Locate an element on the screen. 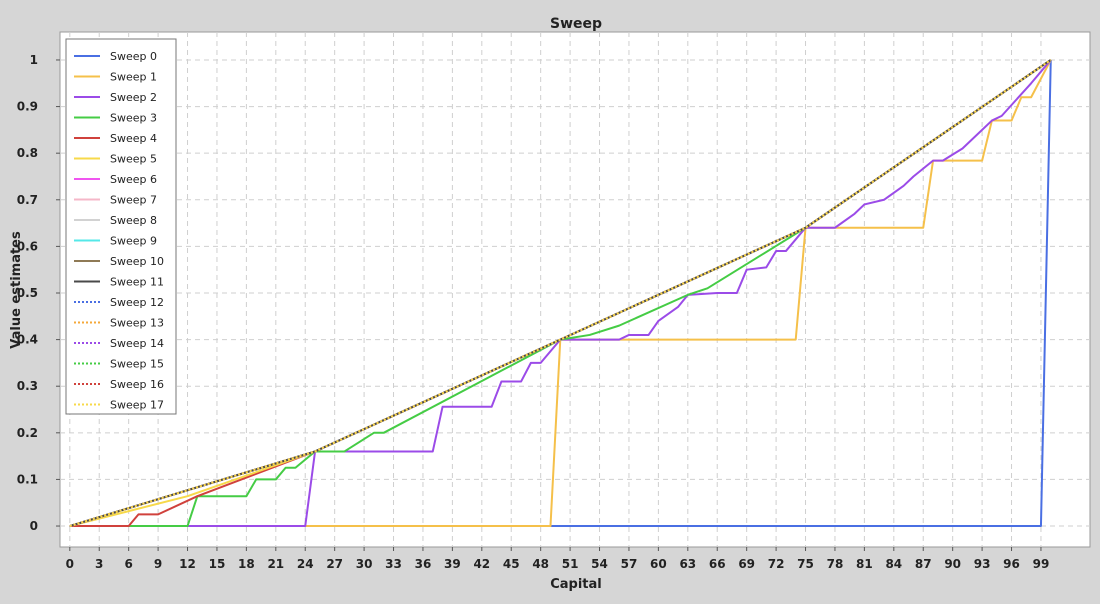 The image size is (1100, 604). legend-entry: Sweep 3 is located at coordinates (115, 118).